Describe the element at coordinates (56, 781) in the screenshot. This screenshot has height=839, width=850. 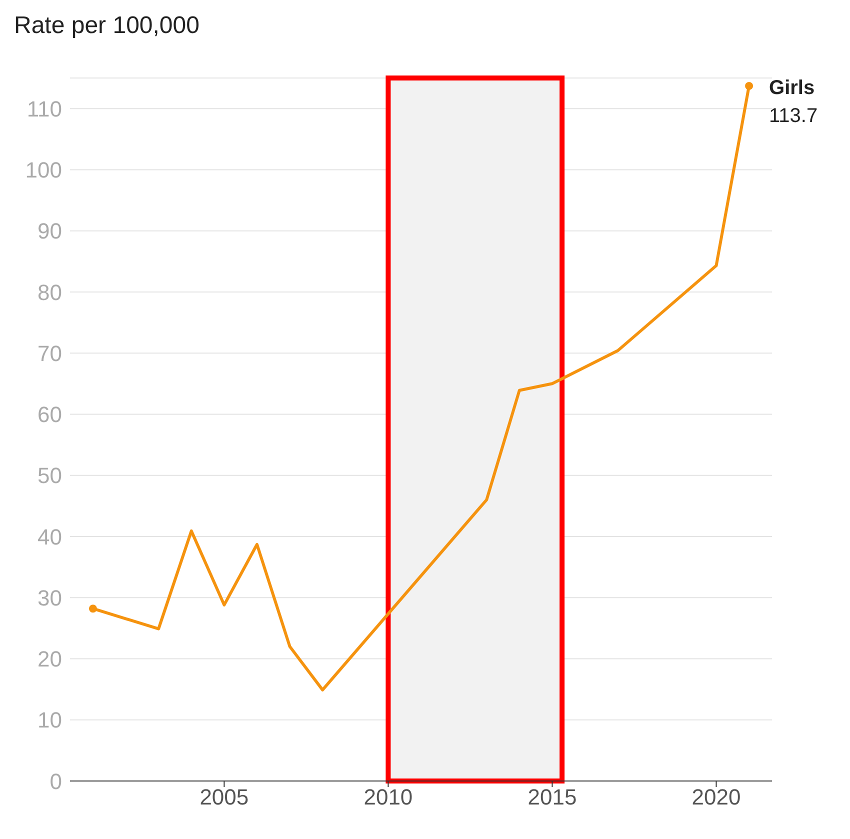
I see `y-tick-label: 0` at that location.